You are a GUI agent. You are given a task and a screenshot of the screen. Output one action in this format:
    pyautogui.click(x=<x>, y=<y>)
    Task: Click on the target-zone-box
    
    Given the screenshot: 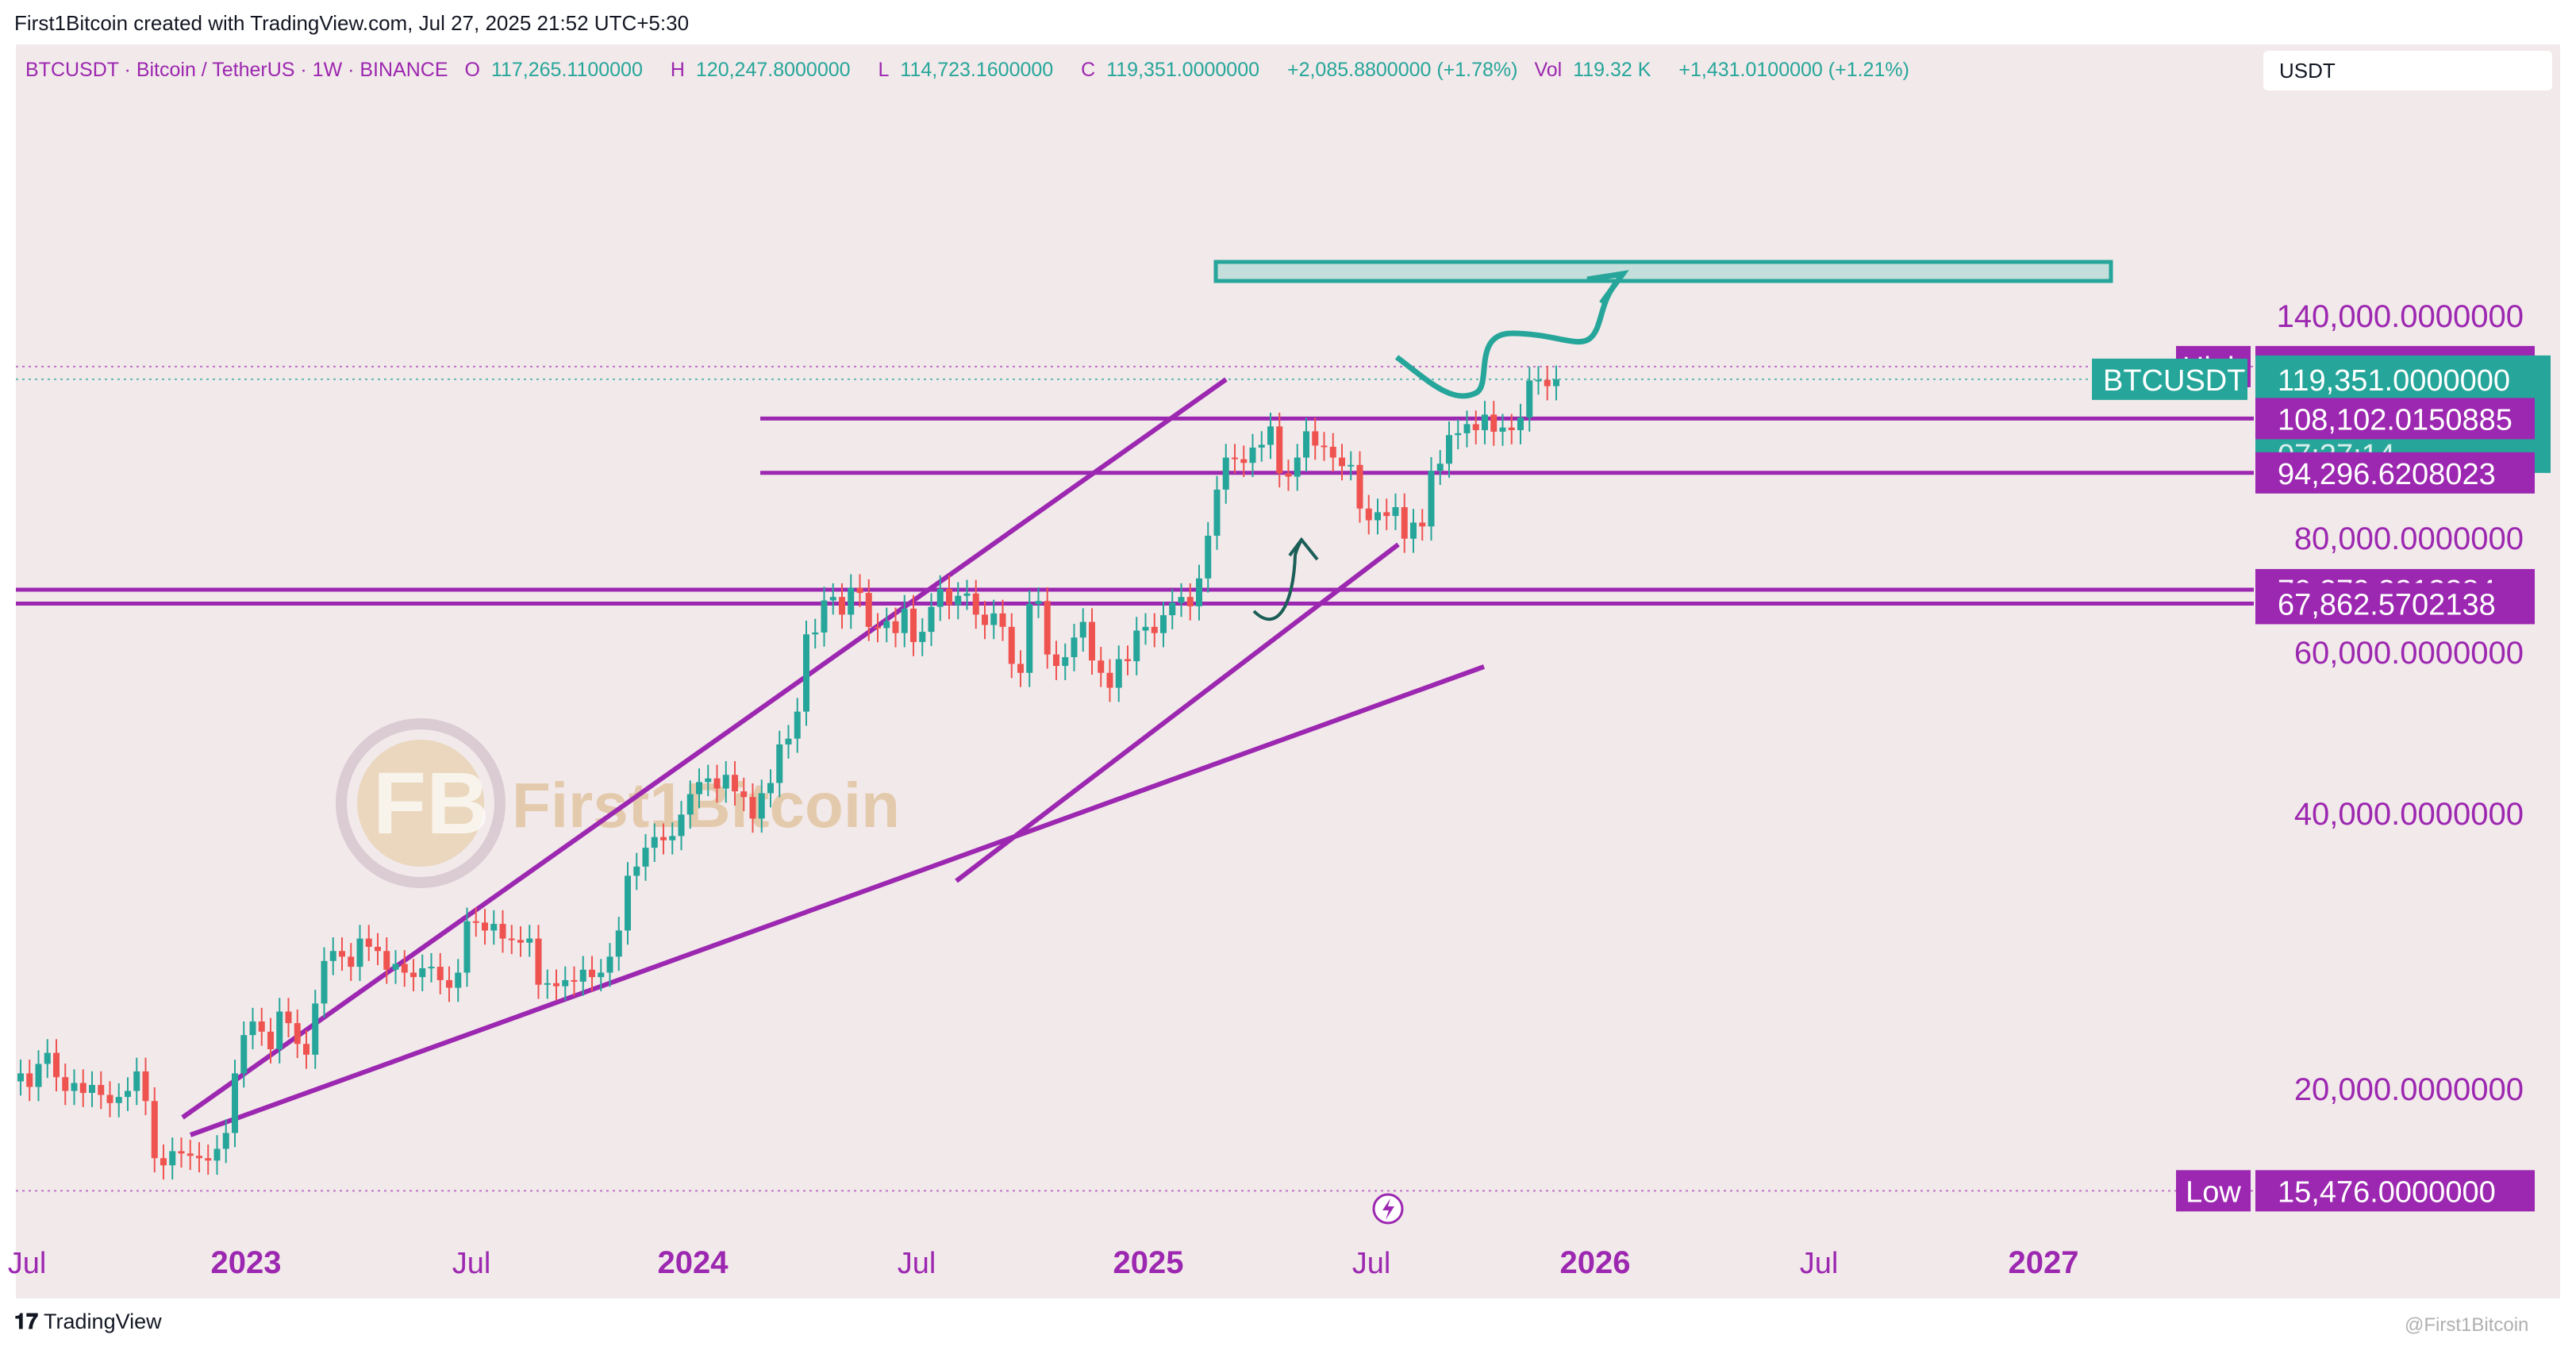 What is the action you would take?
    pyautogui.click(x=1663, y=271)
    